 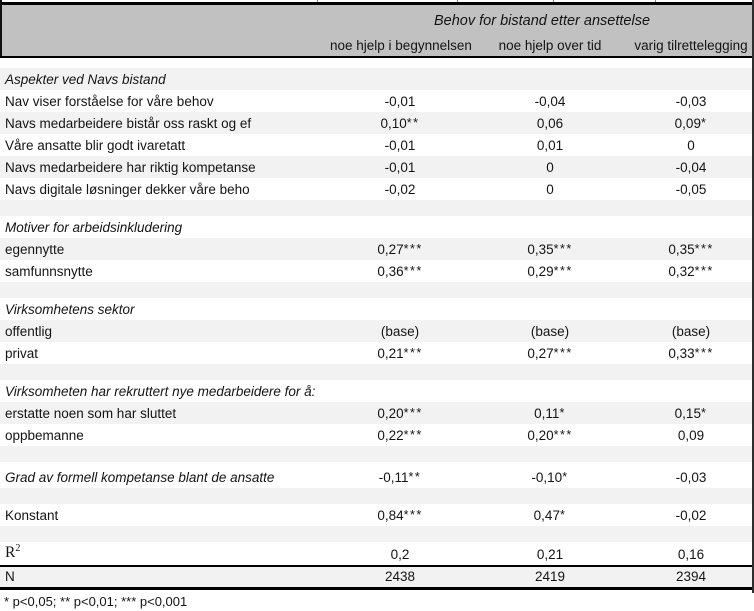 I want to click on value-cell: 0,22***, so click(x=400, y=437).